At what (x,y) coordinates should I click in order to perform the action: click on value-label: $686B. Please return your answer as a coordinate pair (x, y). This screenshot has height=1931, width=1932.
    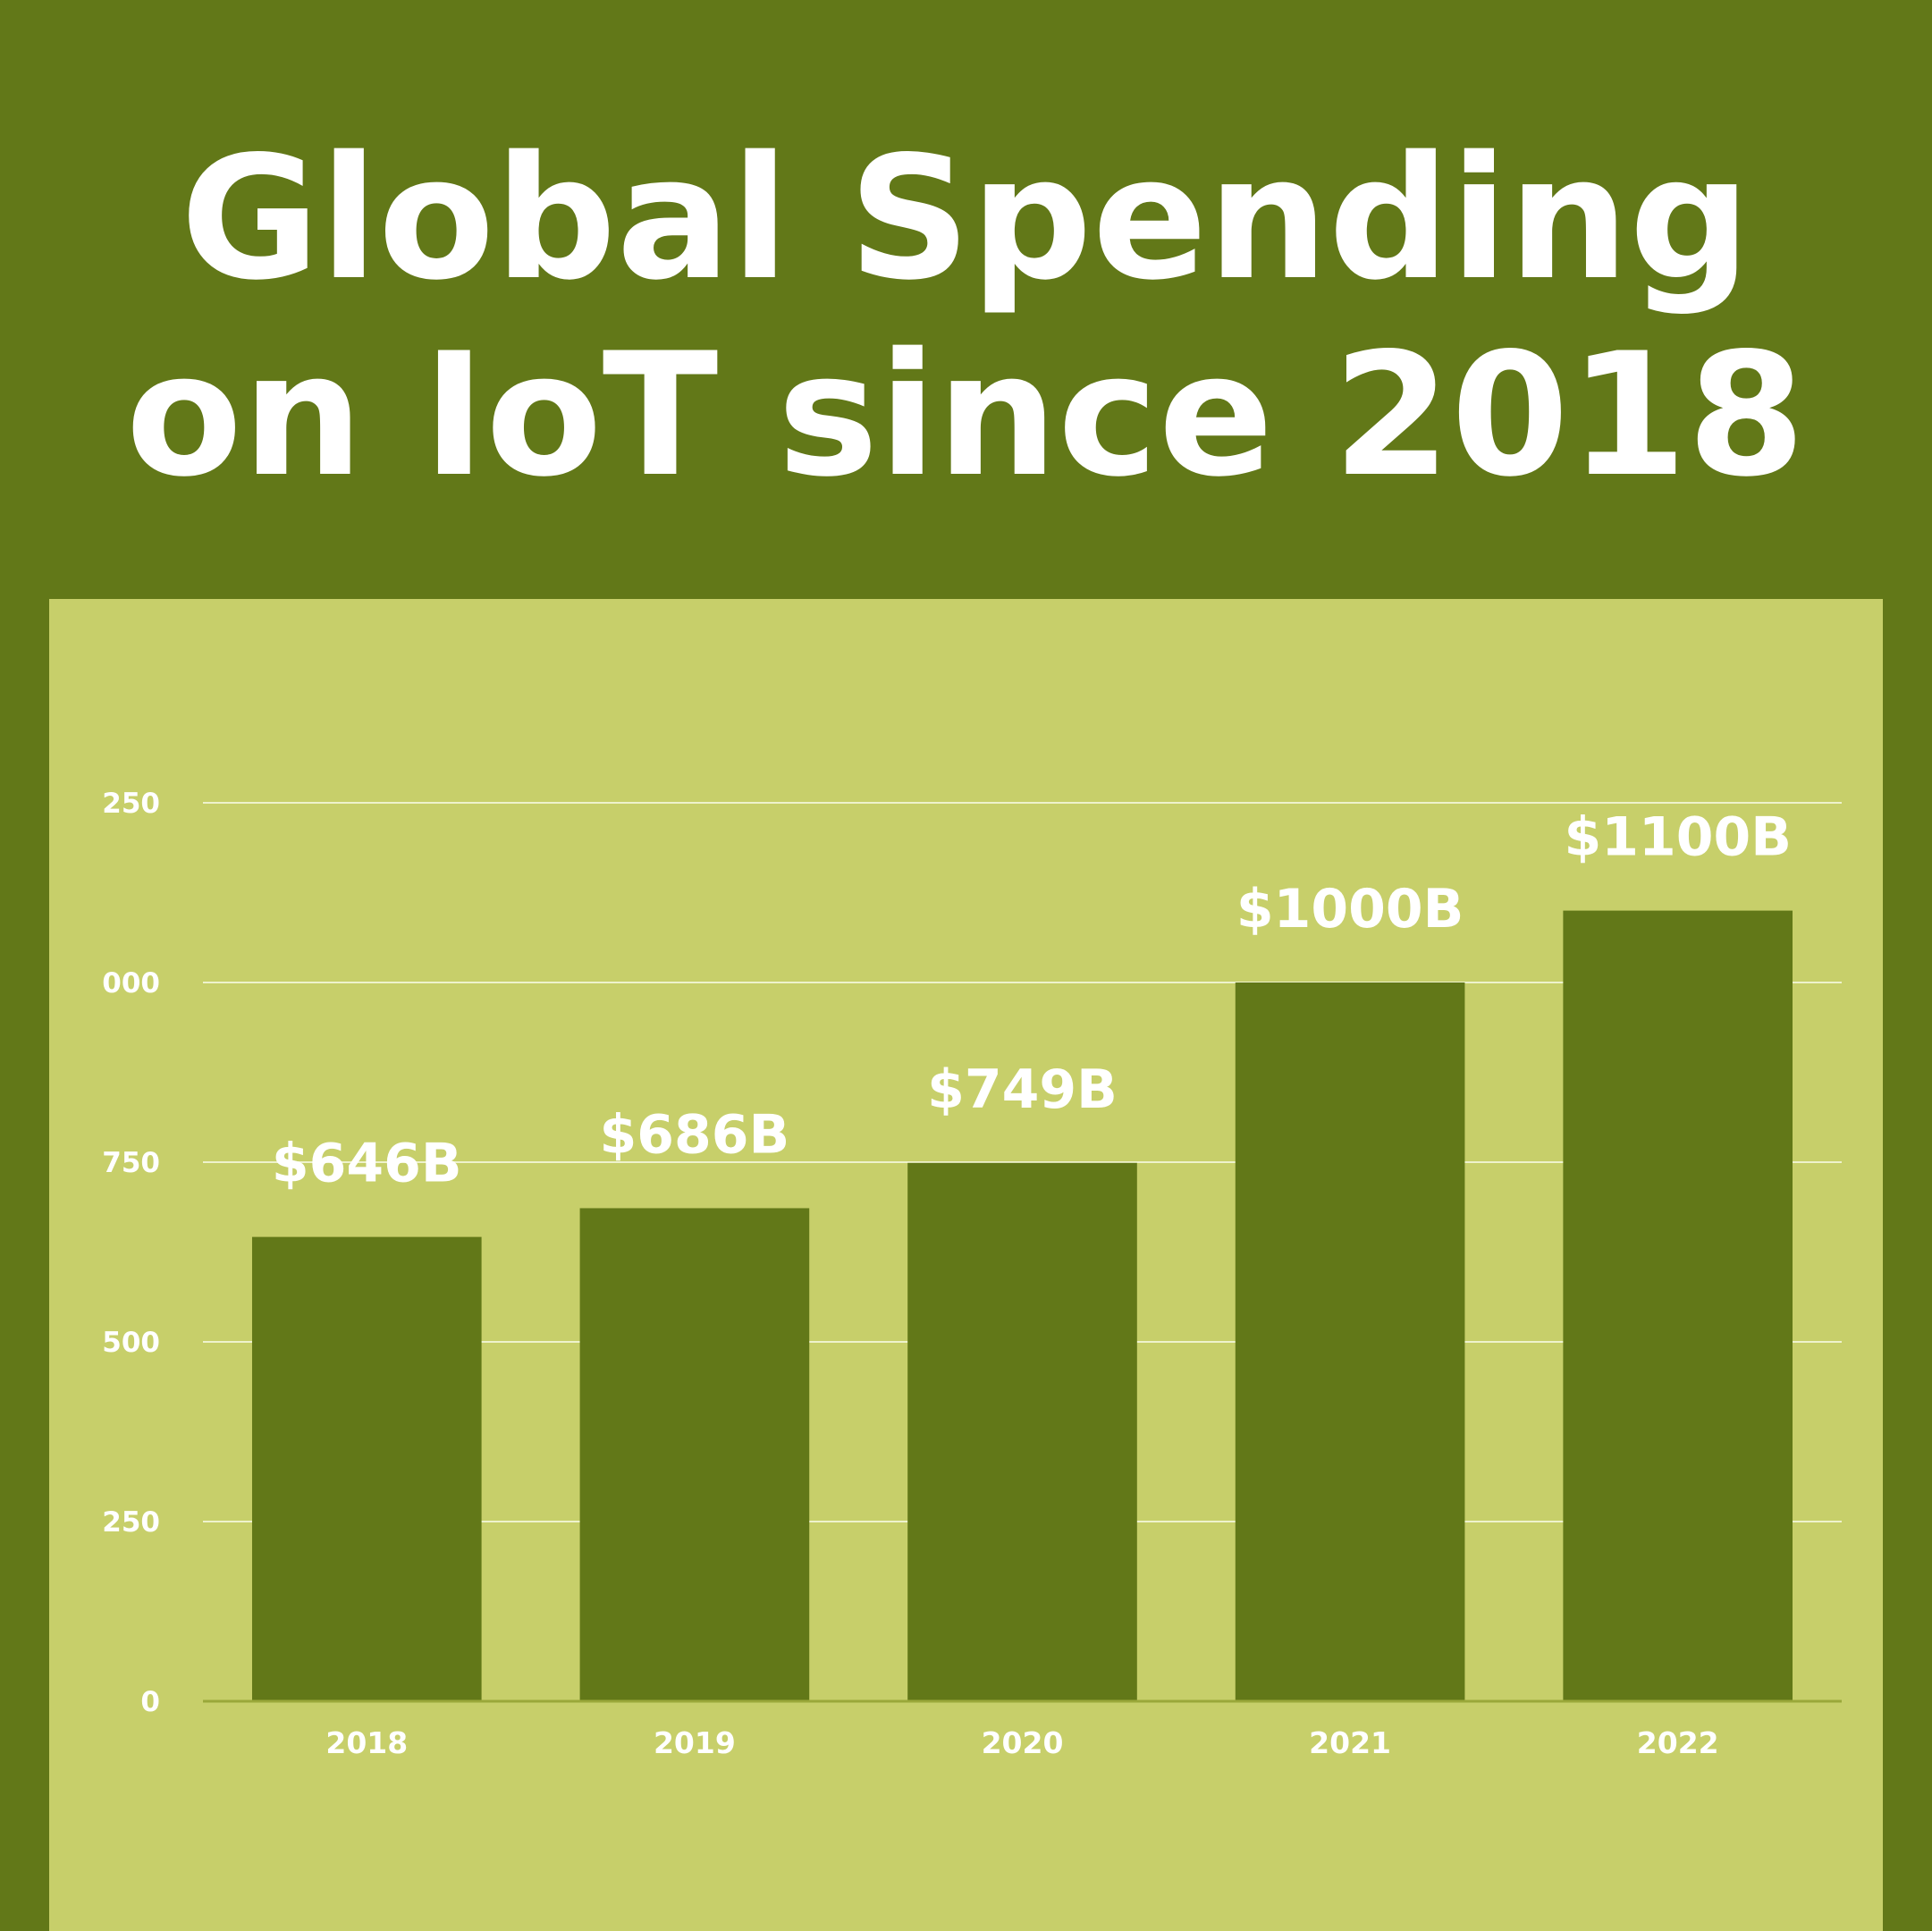
    Looking at the image, I should click on (695, 1134).